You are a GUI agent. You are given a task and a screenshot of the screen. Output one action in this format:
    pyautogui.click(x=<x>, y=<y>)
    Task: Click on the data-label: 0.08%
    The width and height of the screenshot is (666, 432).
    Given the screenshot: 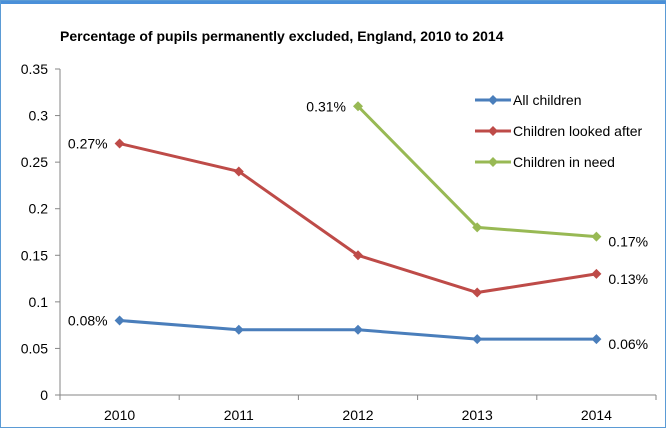 What is the action you would take?
    pyautogui.click(x=88, y=320)
    